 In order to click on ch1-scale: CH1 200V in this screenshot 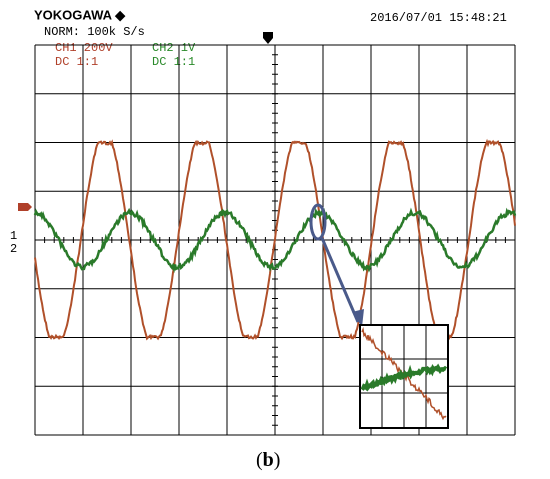, I will do `click(84, 48)`.